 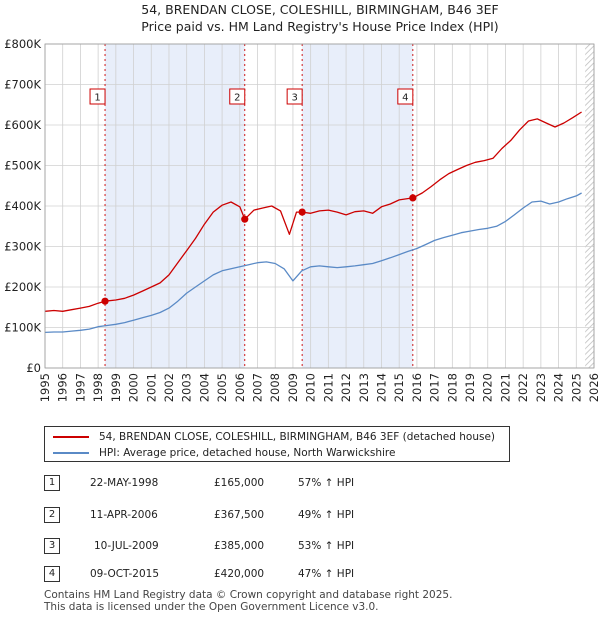 I want to click on y-tick-label: £700K, so click(x=22, y=85).